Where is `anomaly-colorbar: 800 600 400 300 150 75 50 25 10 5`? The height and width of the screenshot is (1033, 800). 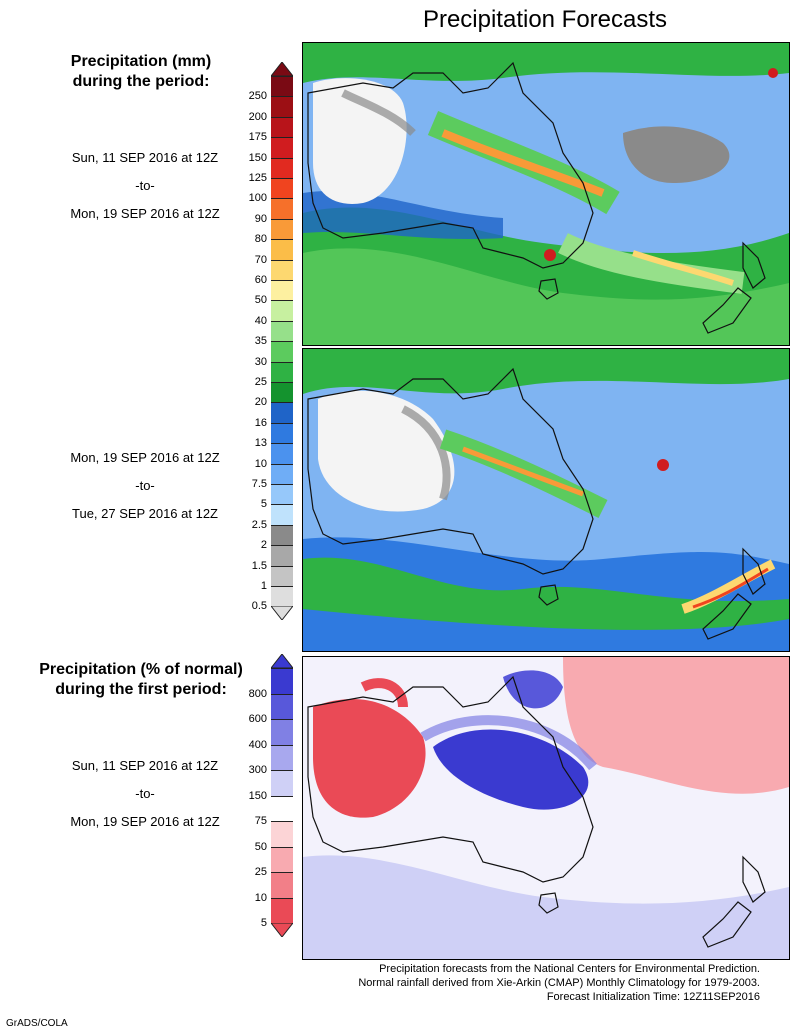 anomaly-colorbar: 800 600 400 300 150 75 50 25 10 5 is located at coordinates (273, 799).